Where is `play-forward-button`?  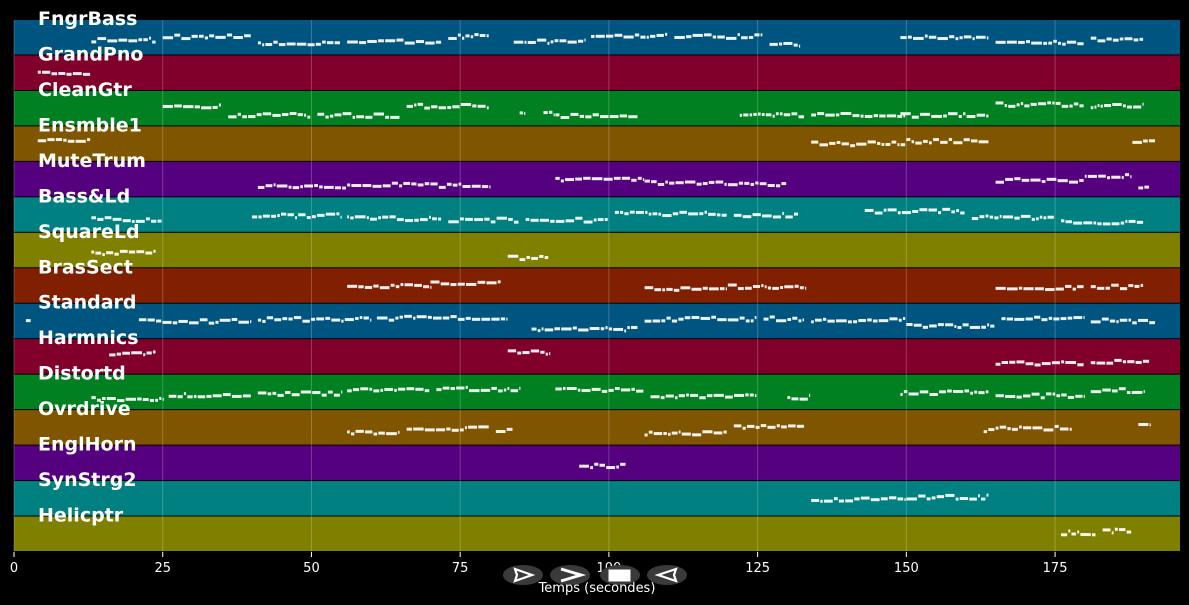
play-forward-button is located at coordinates (523, 575).